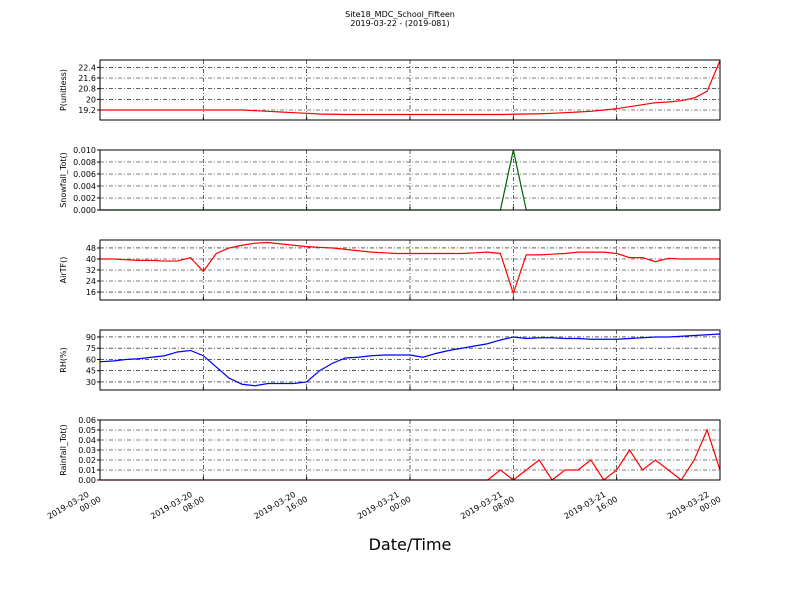 The height and width of the screenshot is (600, 800). Describe the element at coordinates (87, 67) in the screenshot. I see `y-tick-label: 22.4` at that location.